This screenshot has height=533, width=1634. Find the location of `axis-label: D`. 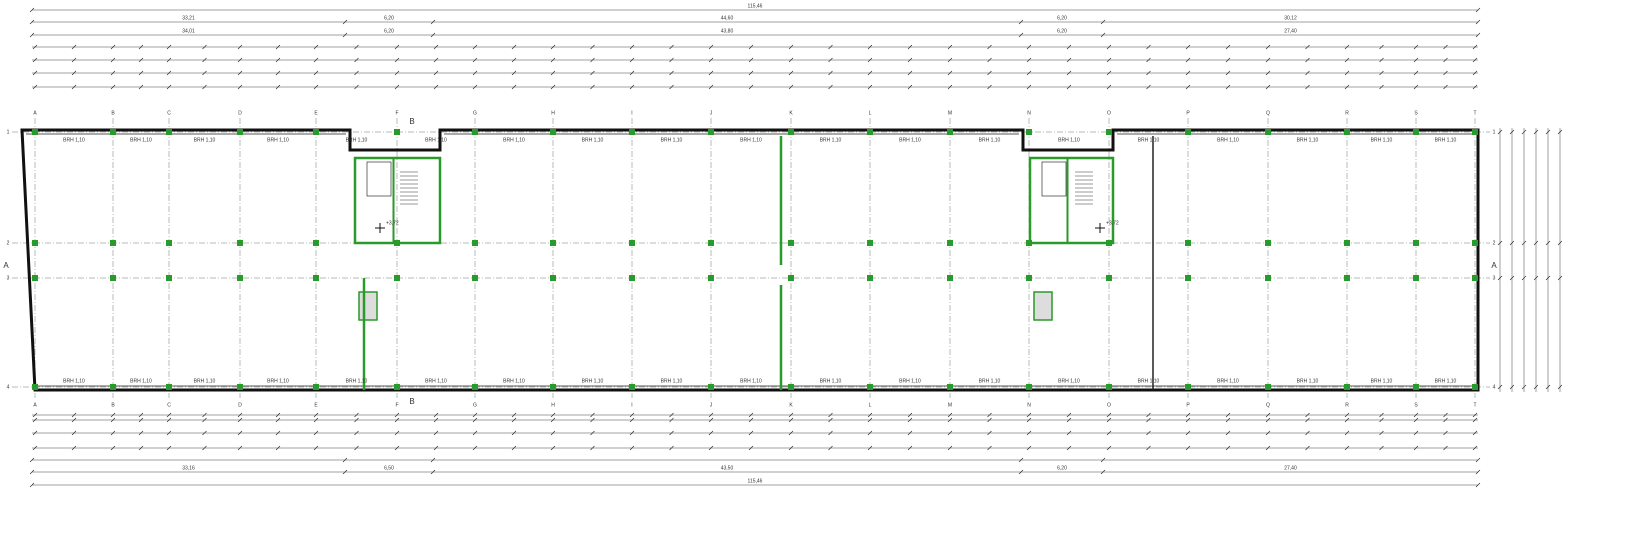

axis-label: D is located at coordinates (240, 405).